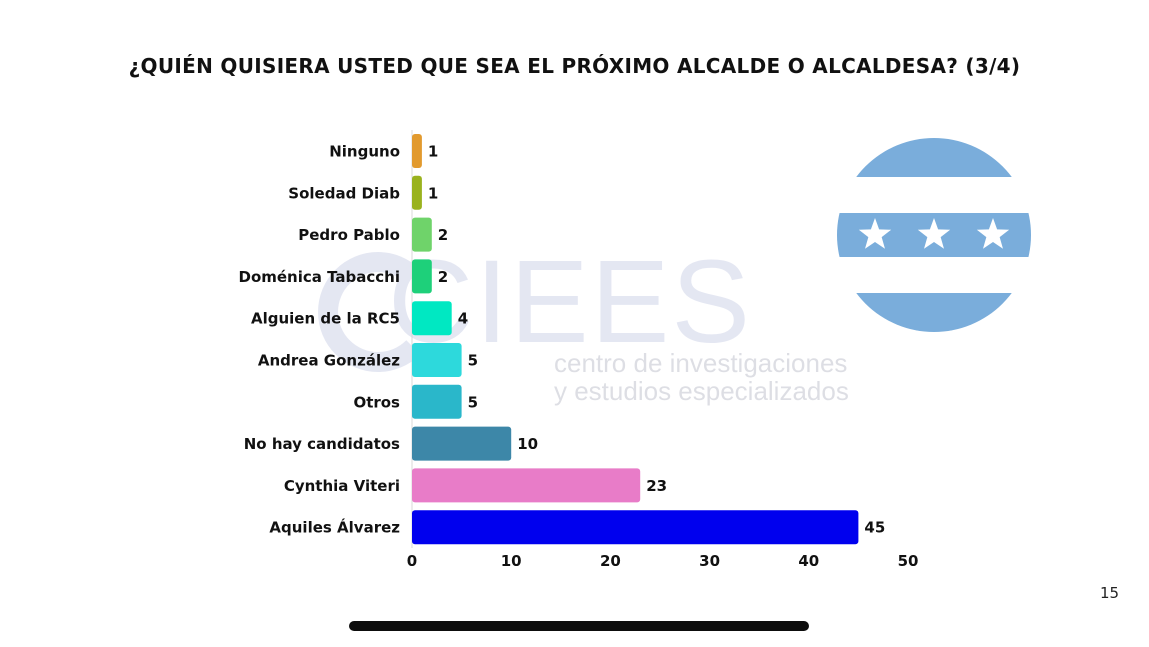 The width and height of the screenshot is (1149, 647). Describe the element at coordinates (808, 561) in the screenshot. I see `x-tick-label: 40` at that location.